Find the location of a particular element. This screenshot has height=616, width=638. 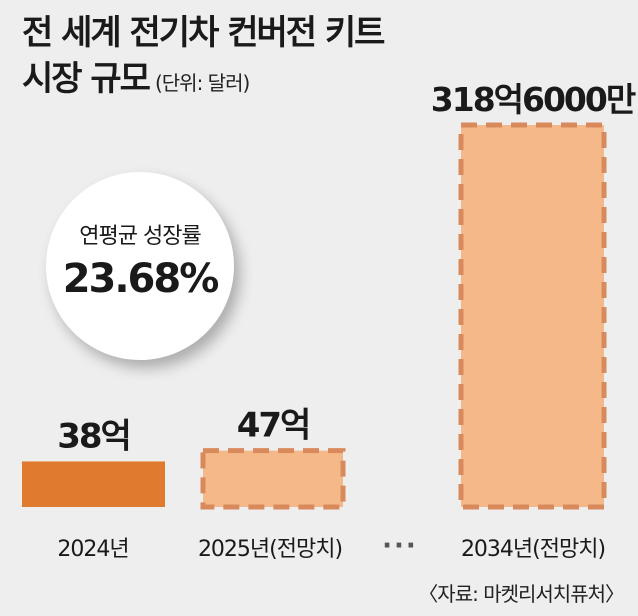

bar-2024 is located at coordinates (93, 484).